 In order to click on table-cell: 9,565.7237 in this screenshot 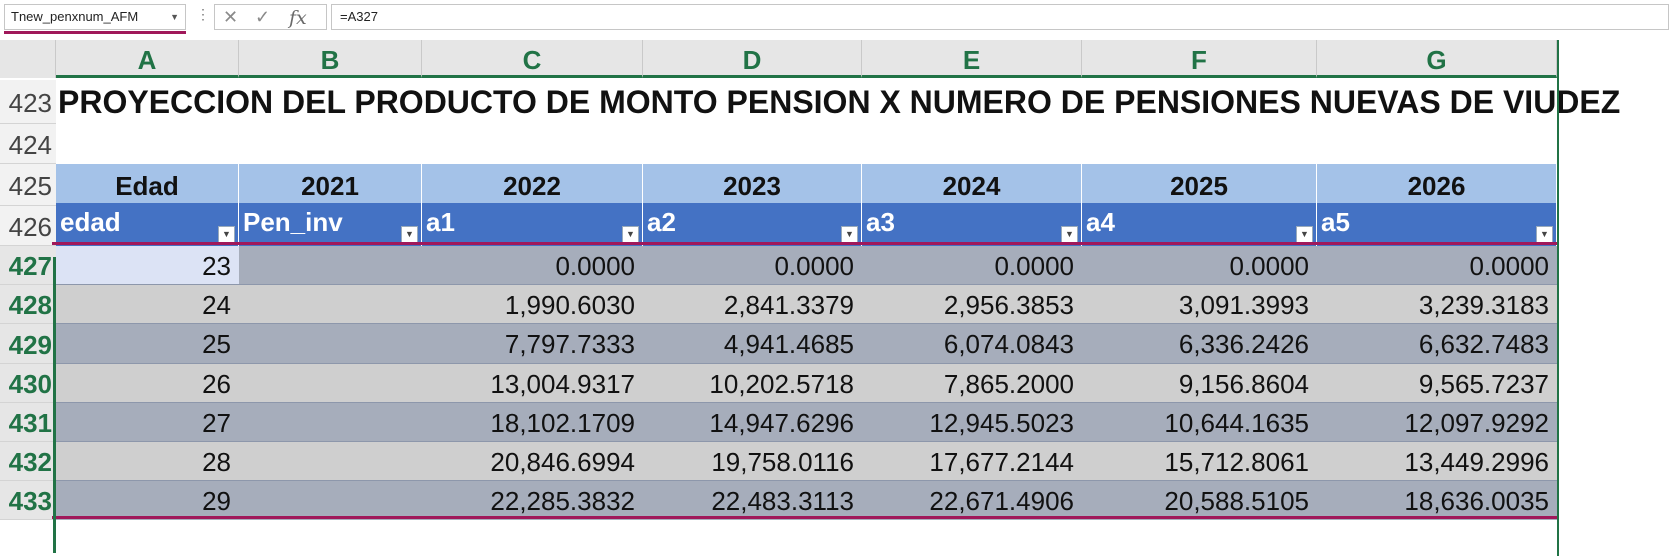, I will do `click(1437, 383)`.